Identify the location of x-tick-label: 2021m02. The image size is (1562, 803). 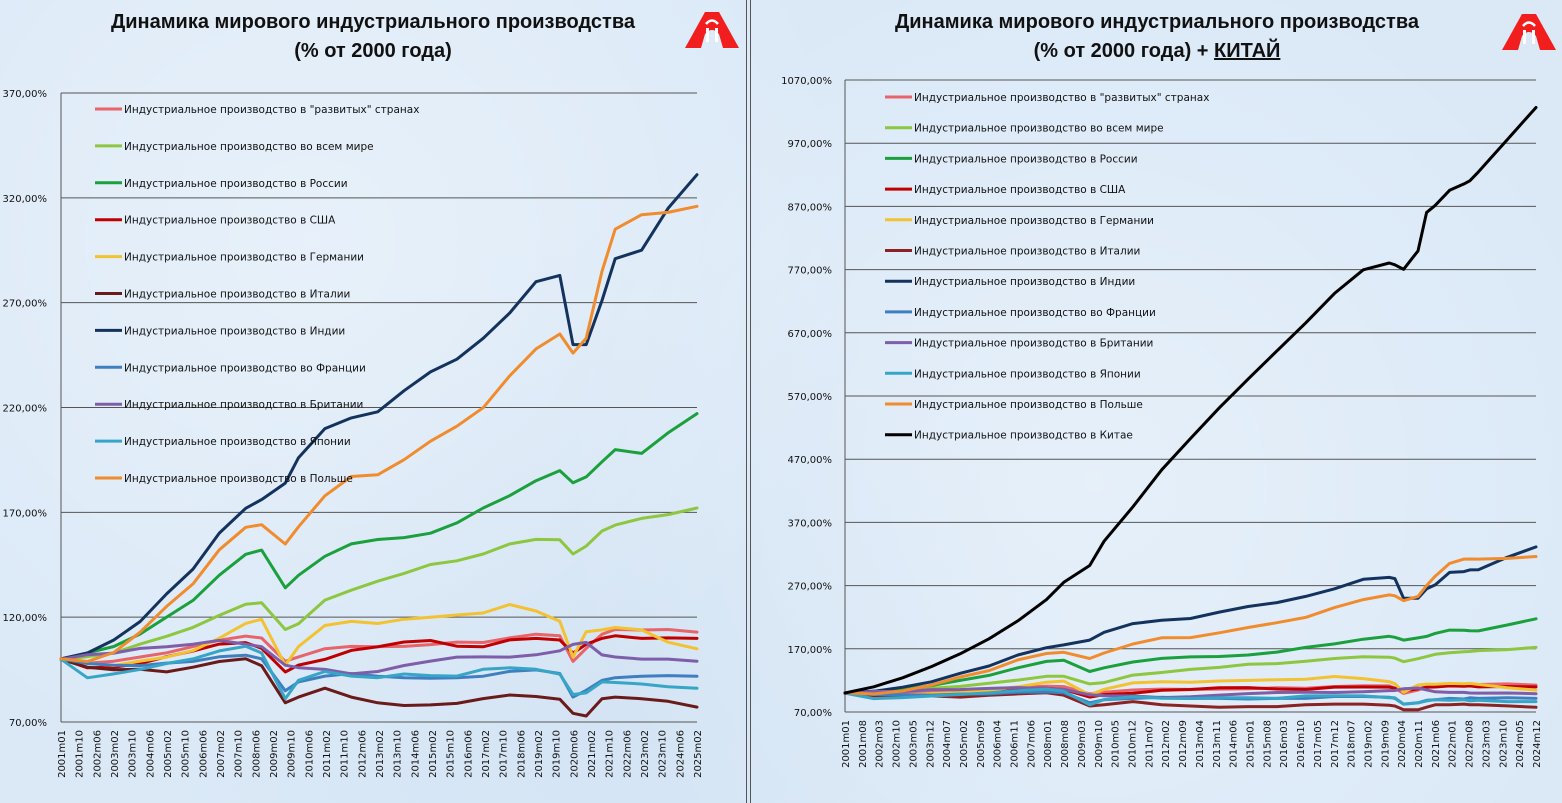
(592, 754).